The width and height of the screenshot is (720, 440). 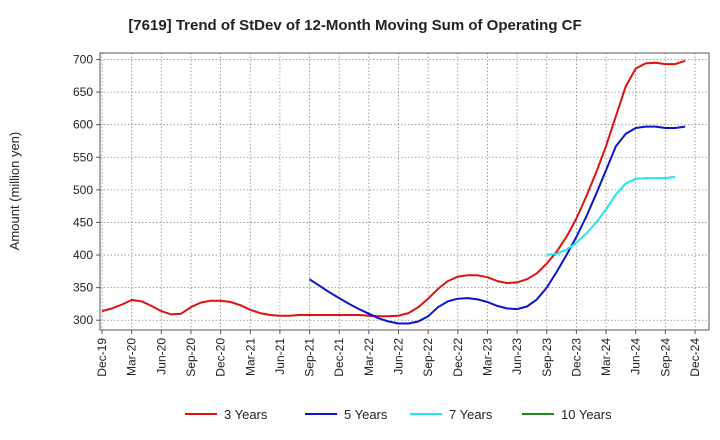 What do you see at coordinates (636, 356) in the screenshot?
I see `x-tick-label: Jun-24` at bounding box center [636, 356].